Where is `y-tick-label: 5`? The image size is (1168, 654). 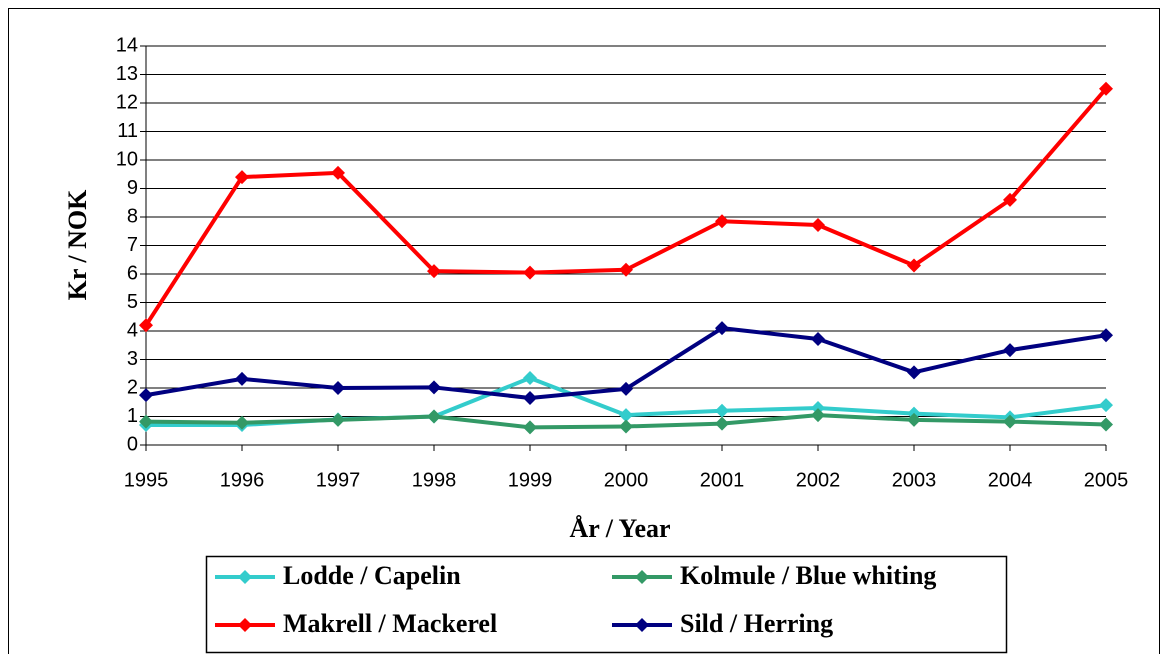
y-tick-label: 5 is located at coordinates (132, 302).